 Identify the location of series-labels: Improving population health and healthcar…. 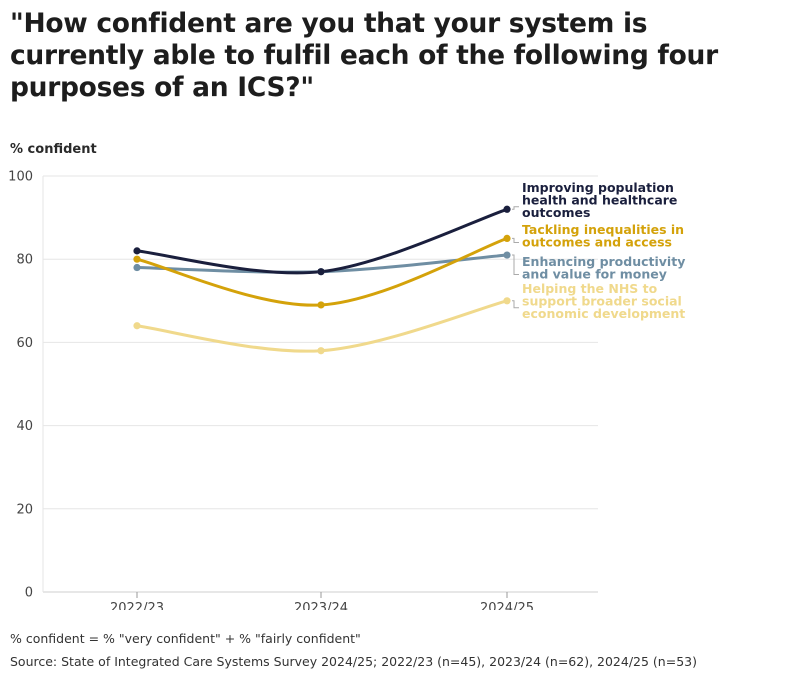
(598, 250).